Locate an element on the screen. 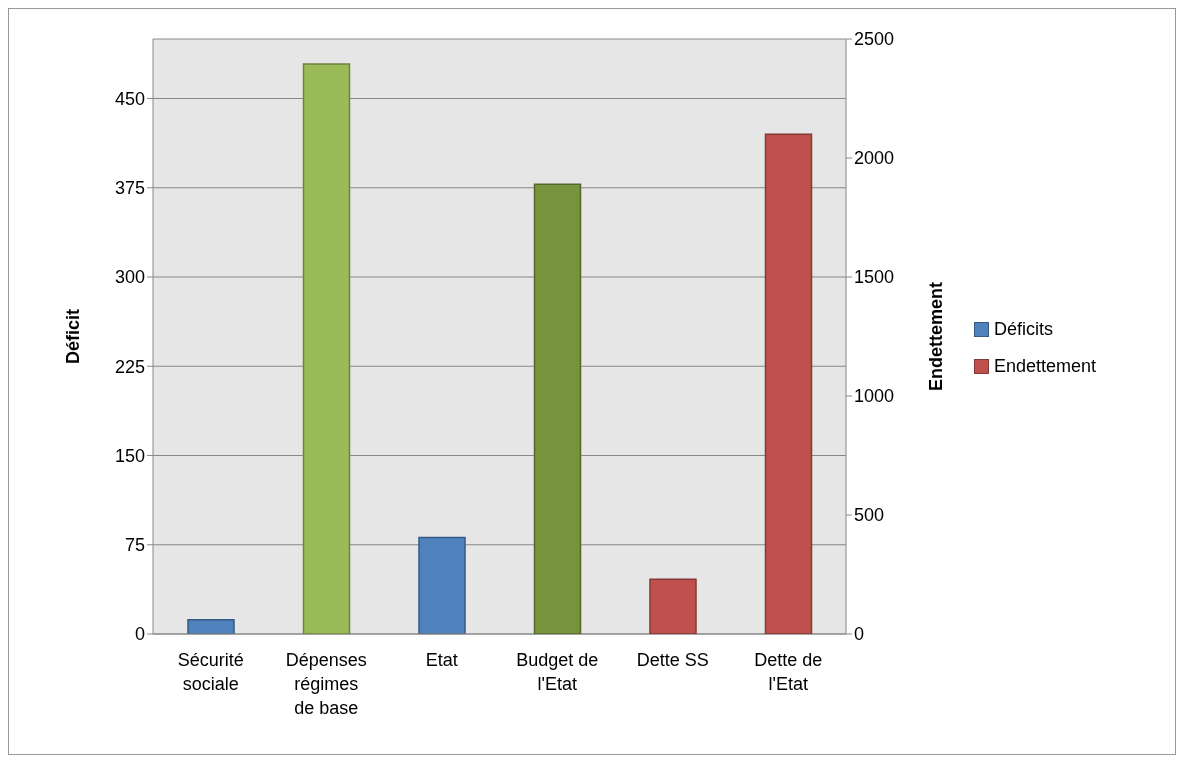 This screenshot has height=761, width=1184. y2-tick-label: 500 is located at coordinates (869, 515).